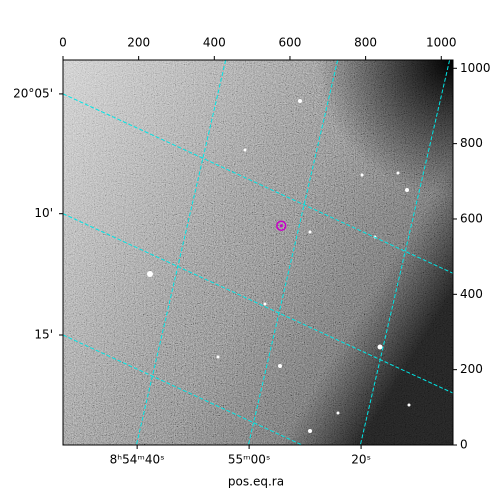 Image resolution: width=500 pixels, height=504 pixels. Describe the element at coordinates (249, 460) in the screenshot. I see `bottom-tick-label: 55ᵐ00ˢ` at that location.